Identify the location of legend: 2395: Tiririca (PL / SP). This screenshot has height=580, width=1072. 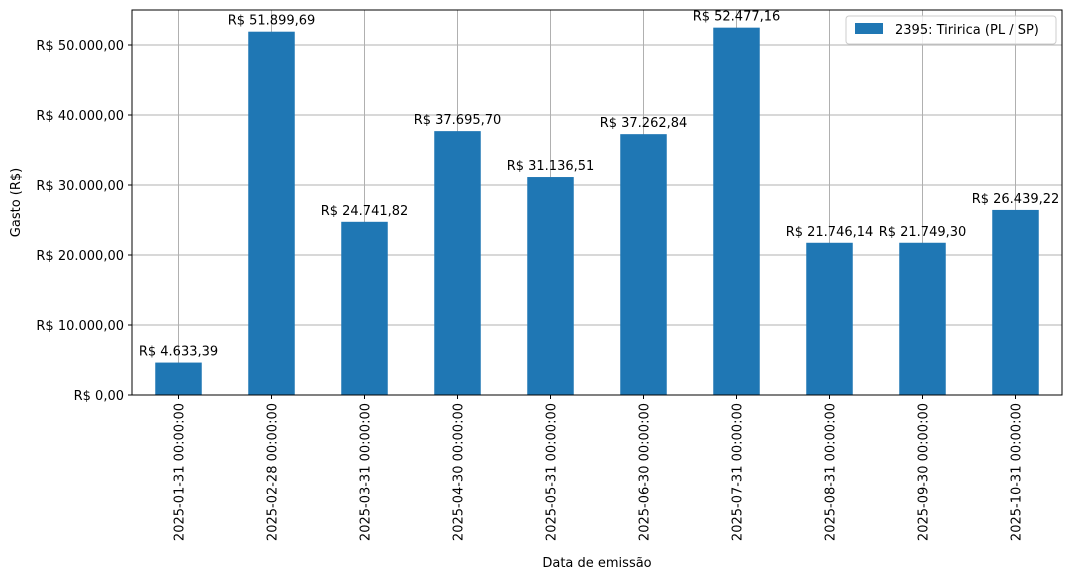
(951, 30).